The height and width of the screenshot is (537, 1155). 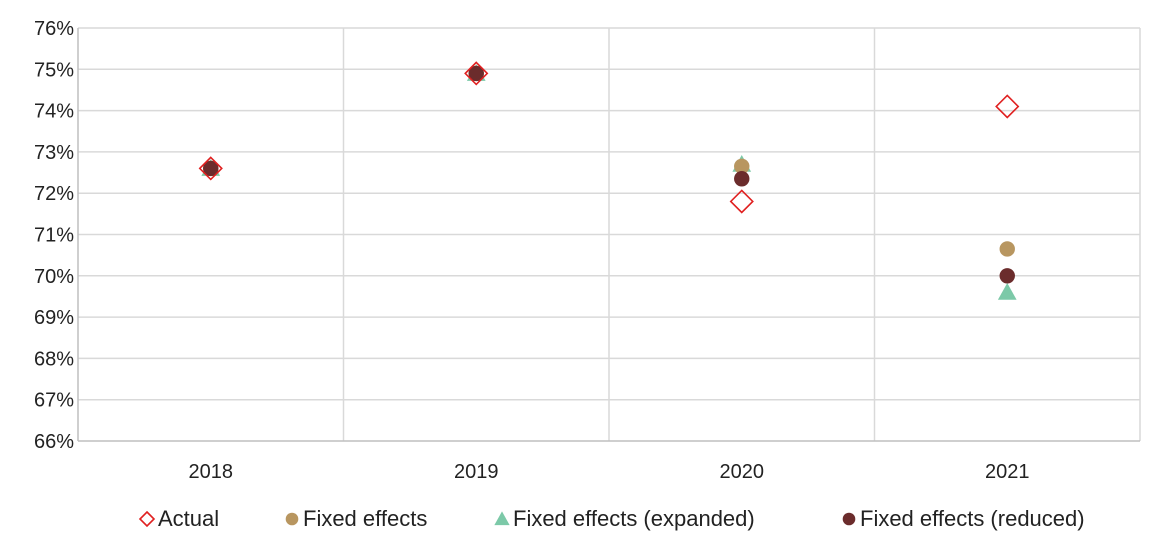 I want to click on legend-marker-fixed-effects-expanded, so click(x=502, y=518).